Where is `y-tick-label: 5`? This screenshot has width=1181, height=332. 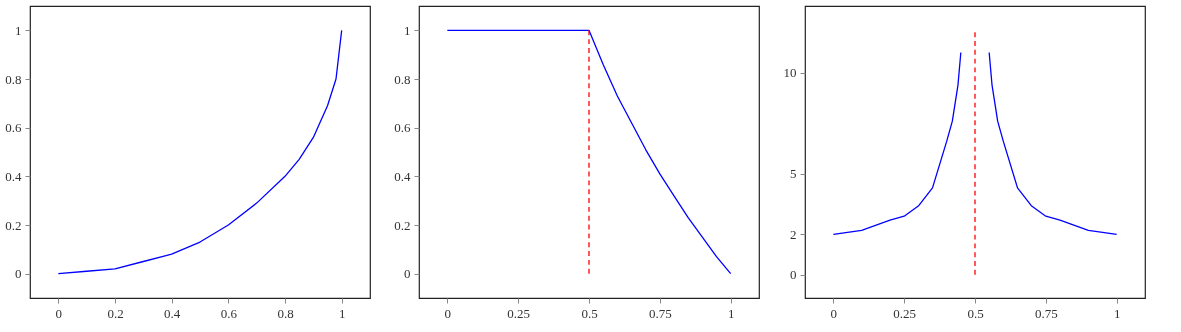 y-tick-label: 5 is located at coordinates (793, 174).